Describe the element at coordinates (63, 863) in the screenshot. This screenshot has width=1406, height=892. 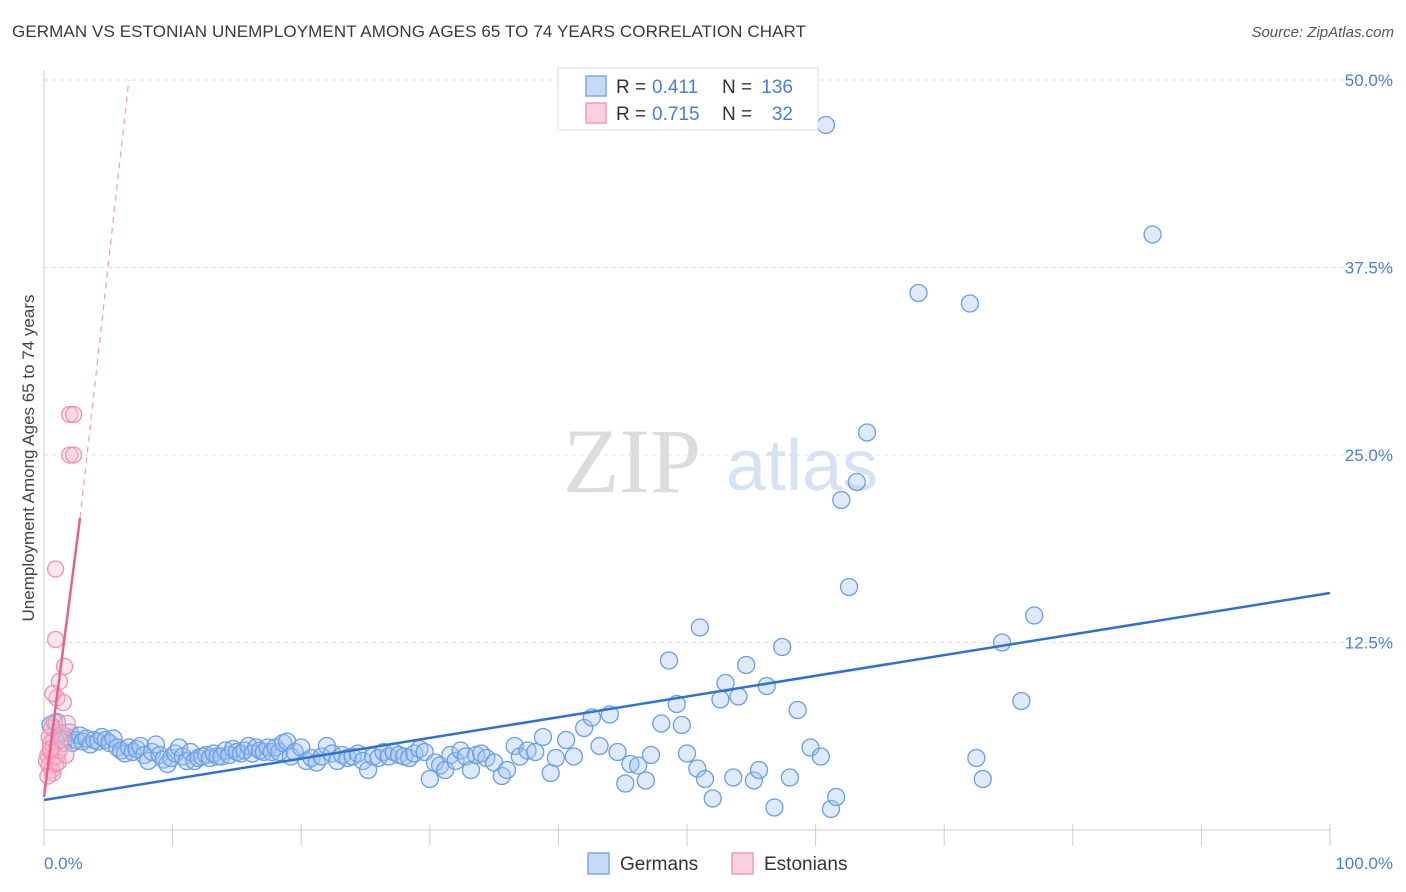
I see `x-tick-label-min: 0.0%` at that location.